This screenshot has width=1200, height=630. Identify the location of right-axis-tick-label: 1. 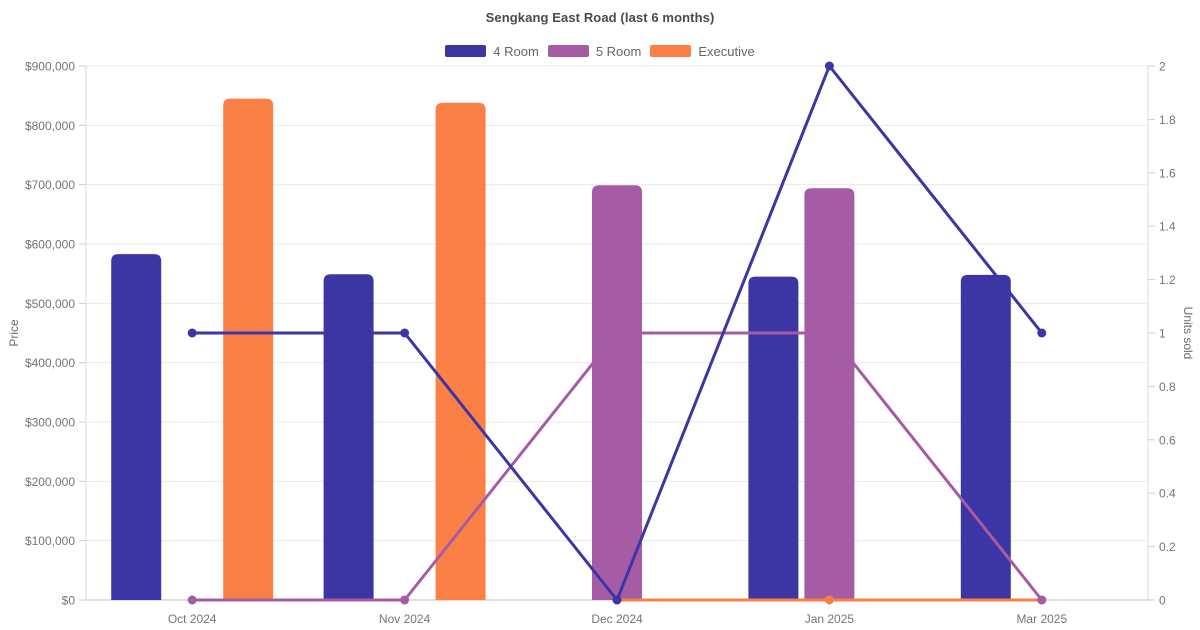
(1162, 334).